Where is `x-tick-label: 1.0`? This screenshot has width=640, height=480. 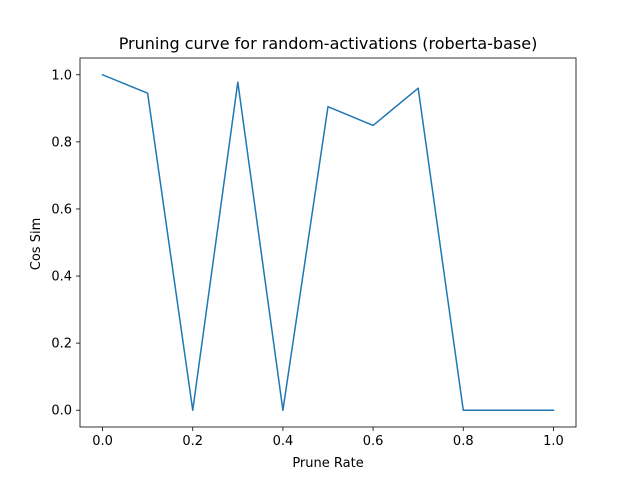 x-tick-label: 1.0 is located at coordinates (553, 441).